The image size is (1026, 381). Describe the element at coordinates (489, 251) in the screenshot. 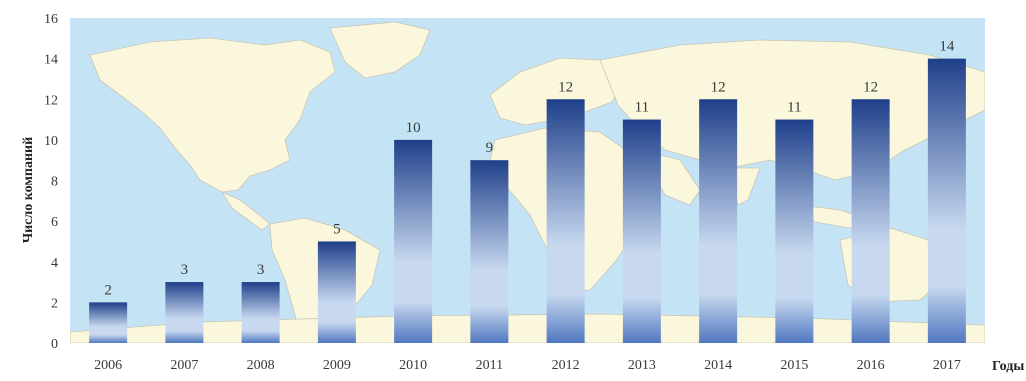

I see `bar-2011` at that location.